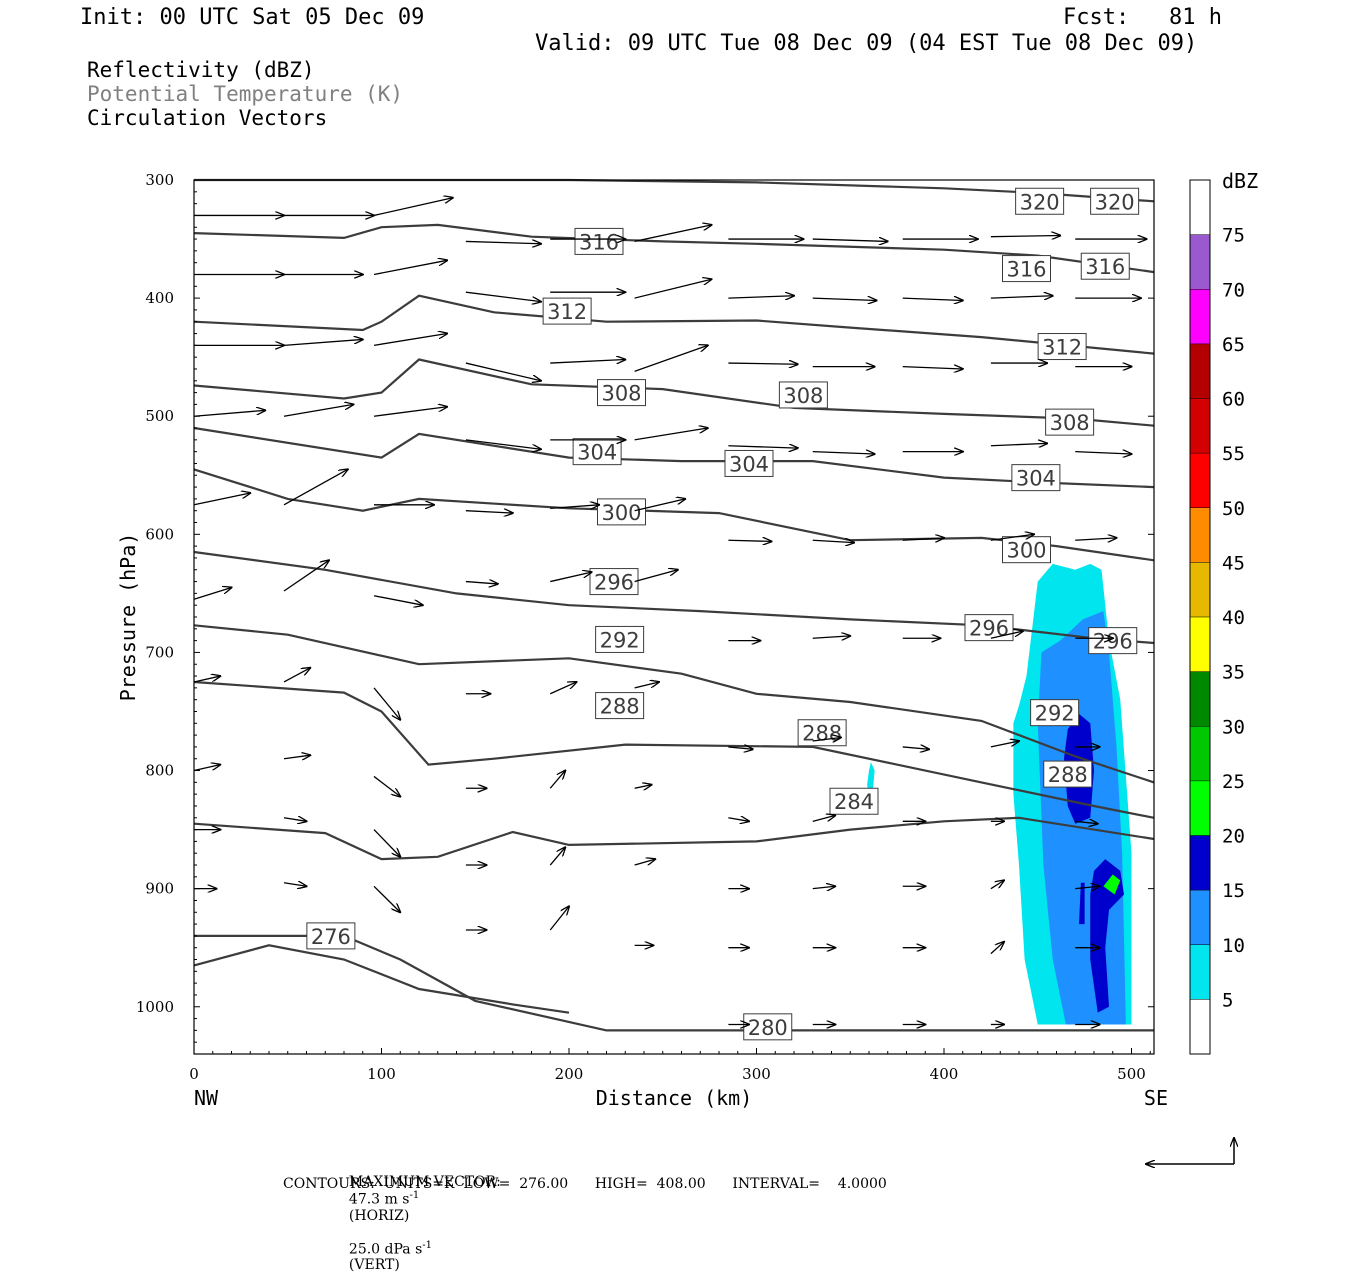  Describe the element at coordinates (159, 534) in the screenshot. I see `y-tick-label: 600` at that location.